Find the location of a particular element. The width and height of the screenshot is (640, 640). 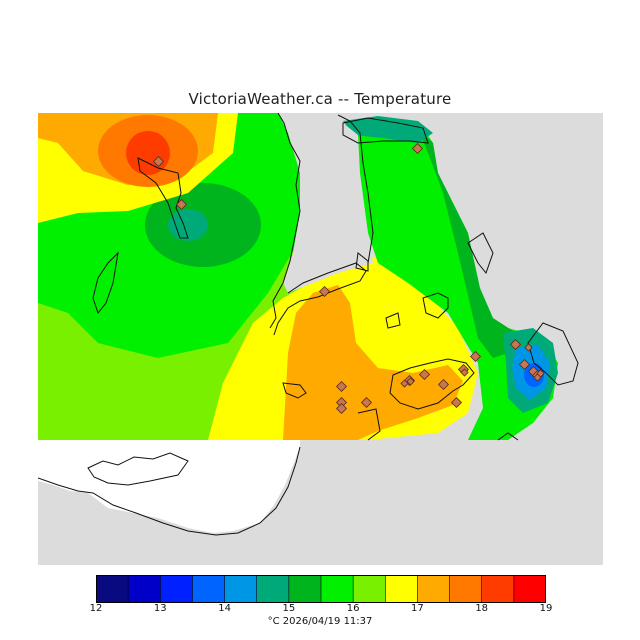

legend-tick-label: 15 is located at coordinates (289, 608).